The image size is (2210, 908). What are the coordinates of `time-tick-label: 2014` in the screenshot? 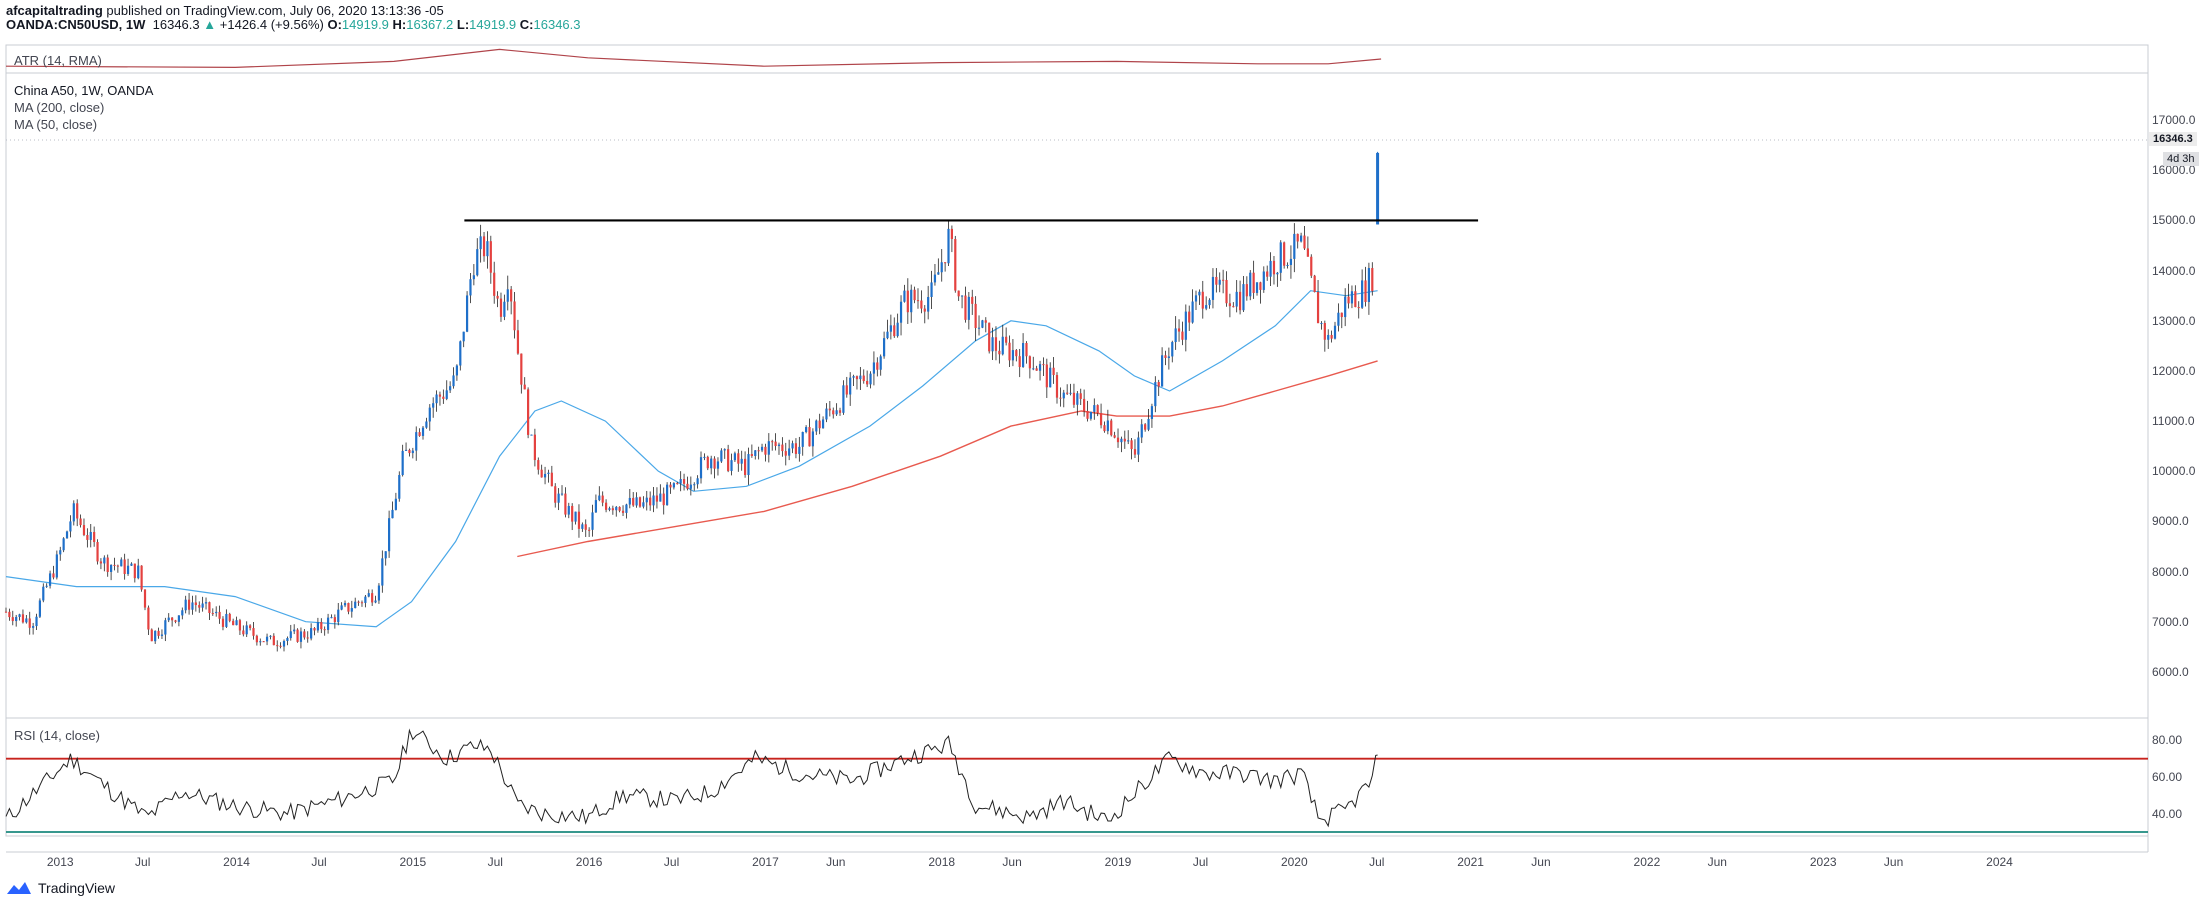 It's located at (236, 862).